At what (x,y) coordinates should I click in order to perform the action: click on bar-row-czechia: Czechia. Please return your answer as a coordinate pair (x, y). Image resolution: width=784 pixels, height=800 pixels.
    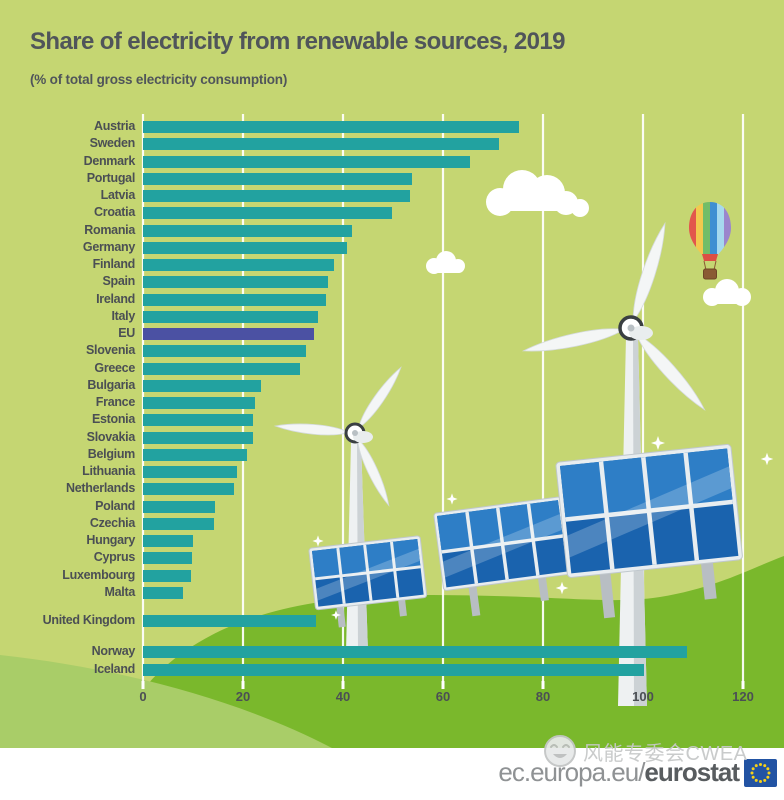
    Looking at the image, I should click on (392, 522).